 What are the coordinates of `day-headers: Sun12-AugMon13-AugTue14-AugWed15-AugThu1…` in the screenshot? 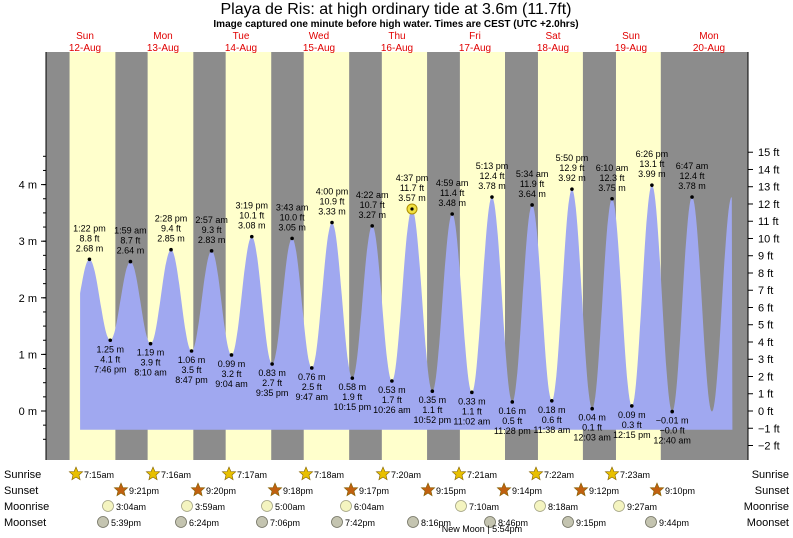 It's located at (397, 42).